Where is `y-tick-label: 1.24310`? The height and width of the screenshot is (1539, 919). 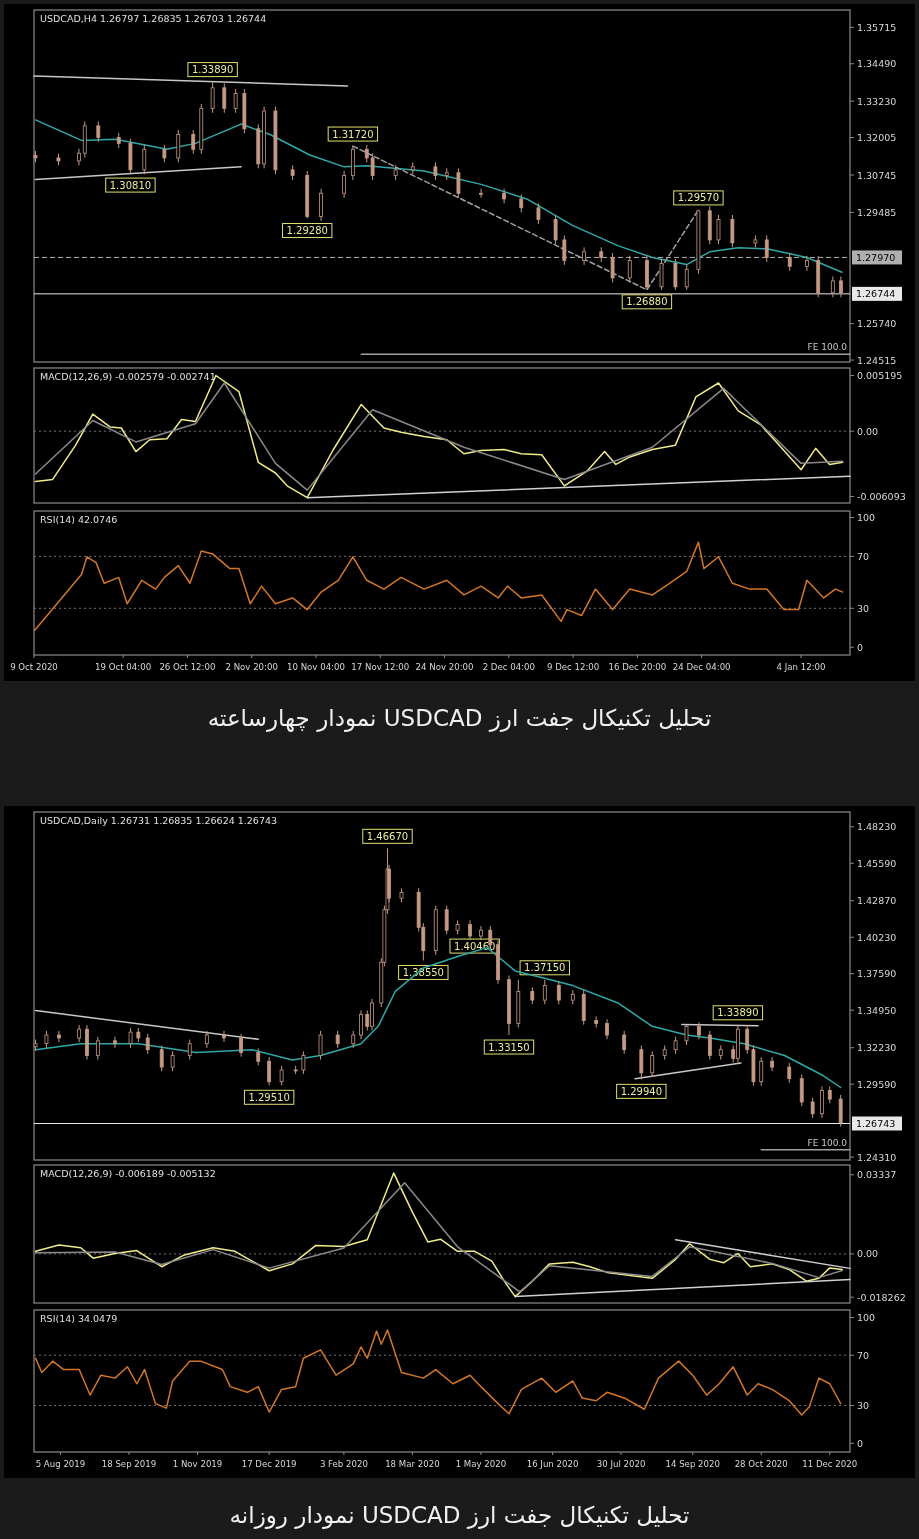
y-tick-label: 1.24310 is located at coordinates (877, 1157).